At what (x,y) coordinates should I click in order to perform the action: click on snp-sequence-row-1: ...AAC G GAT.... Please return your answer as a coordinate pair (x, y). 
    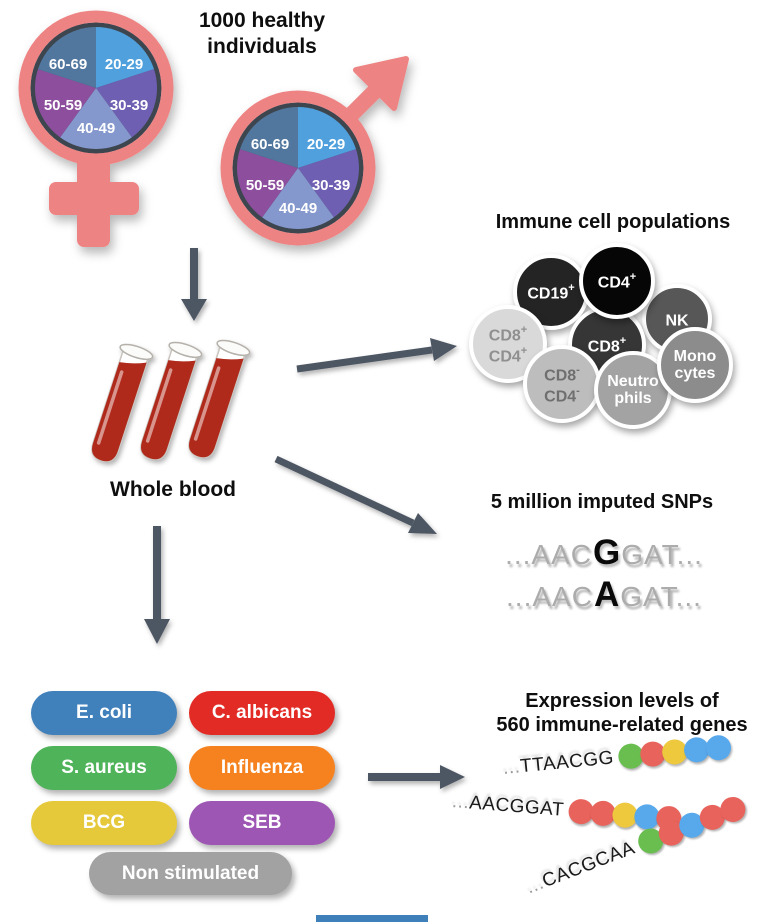
    Looking at the image, I should click on (602, 553).